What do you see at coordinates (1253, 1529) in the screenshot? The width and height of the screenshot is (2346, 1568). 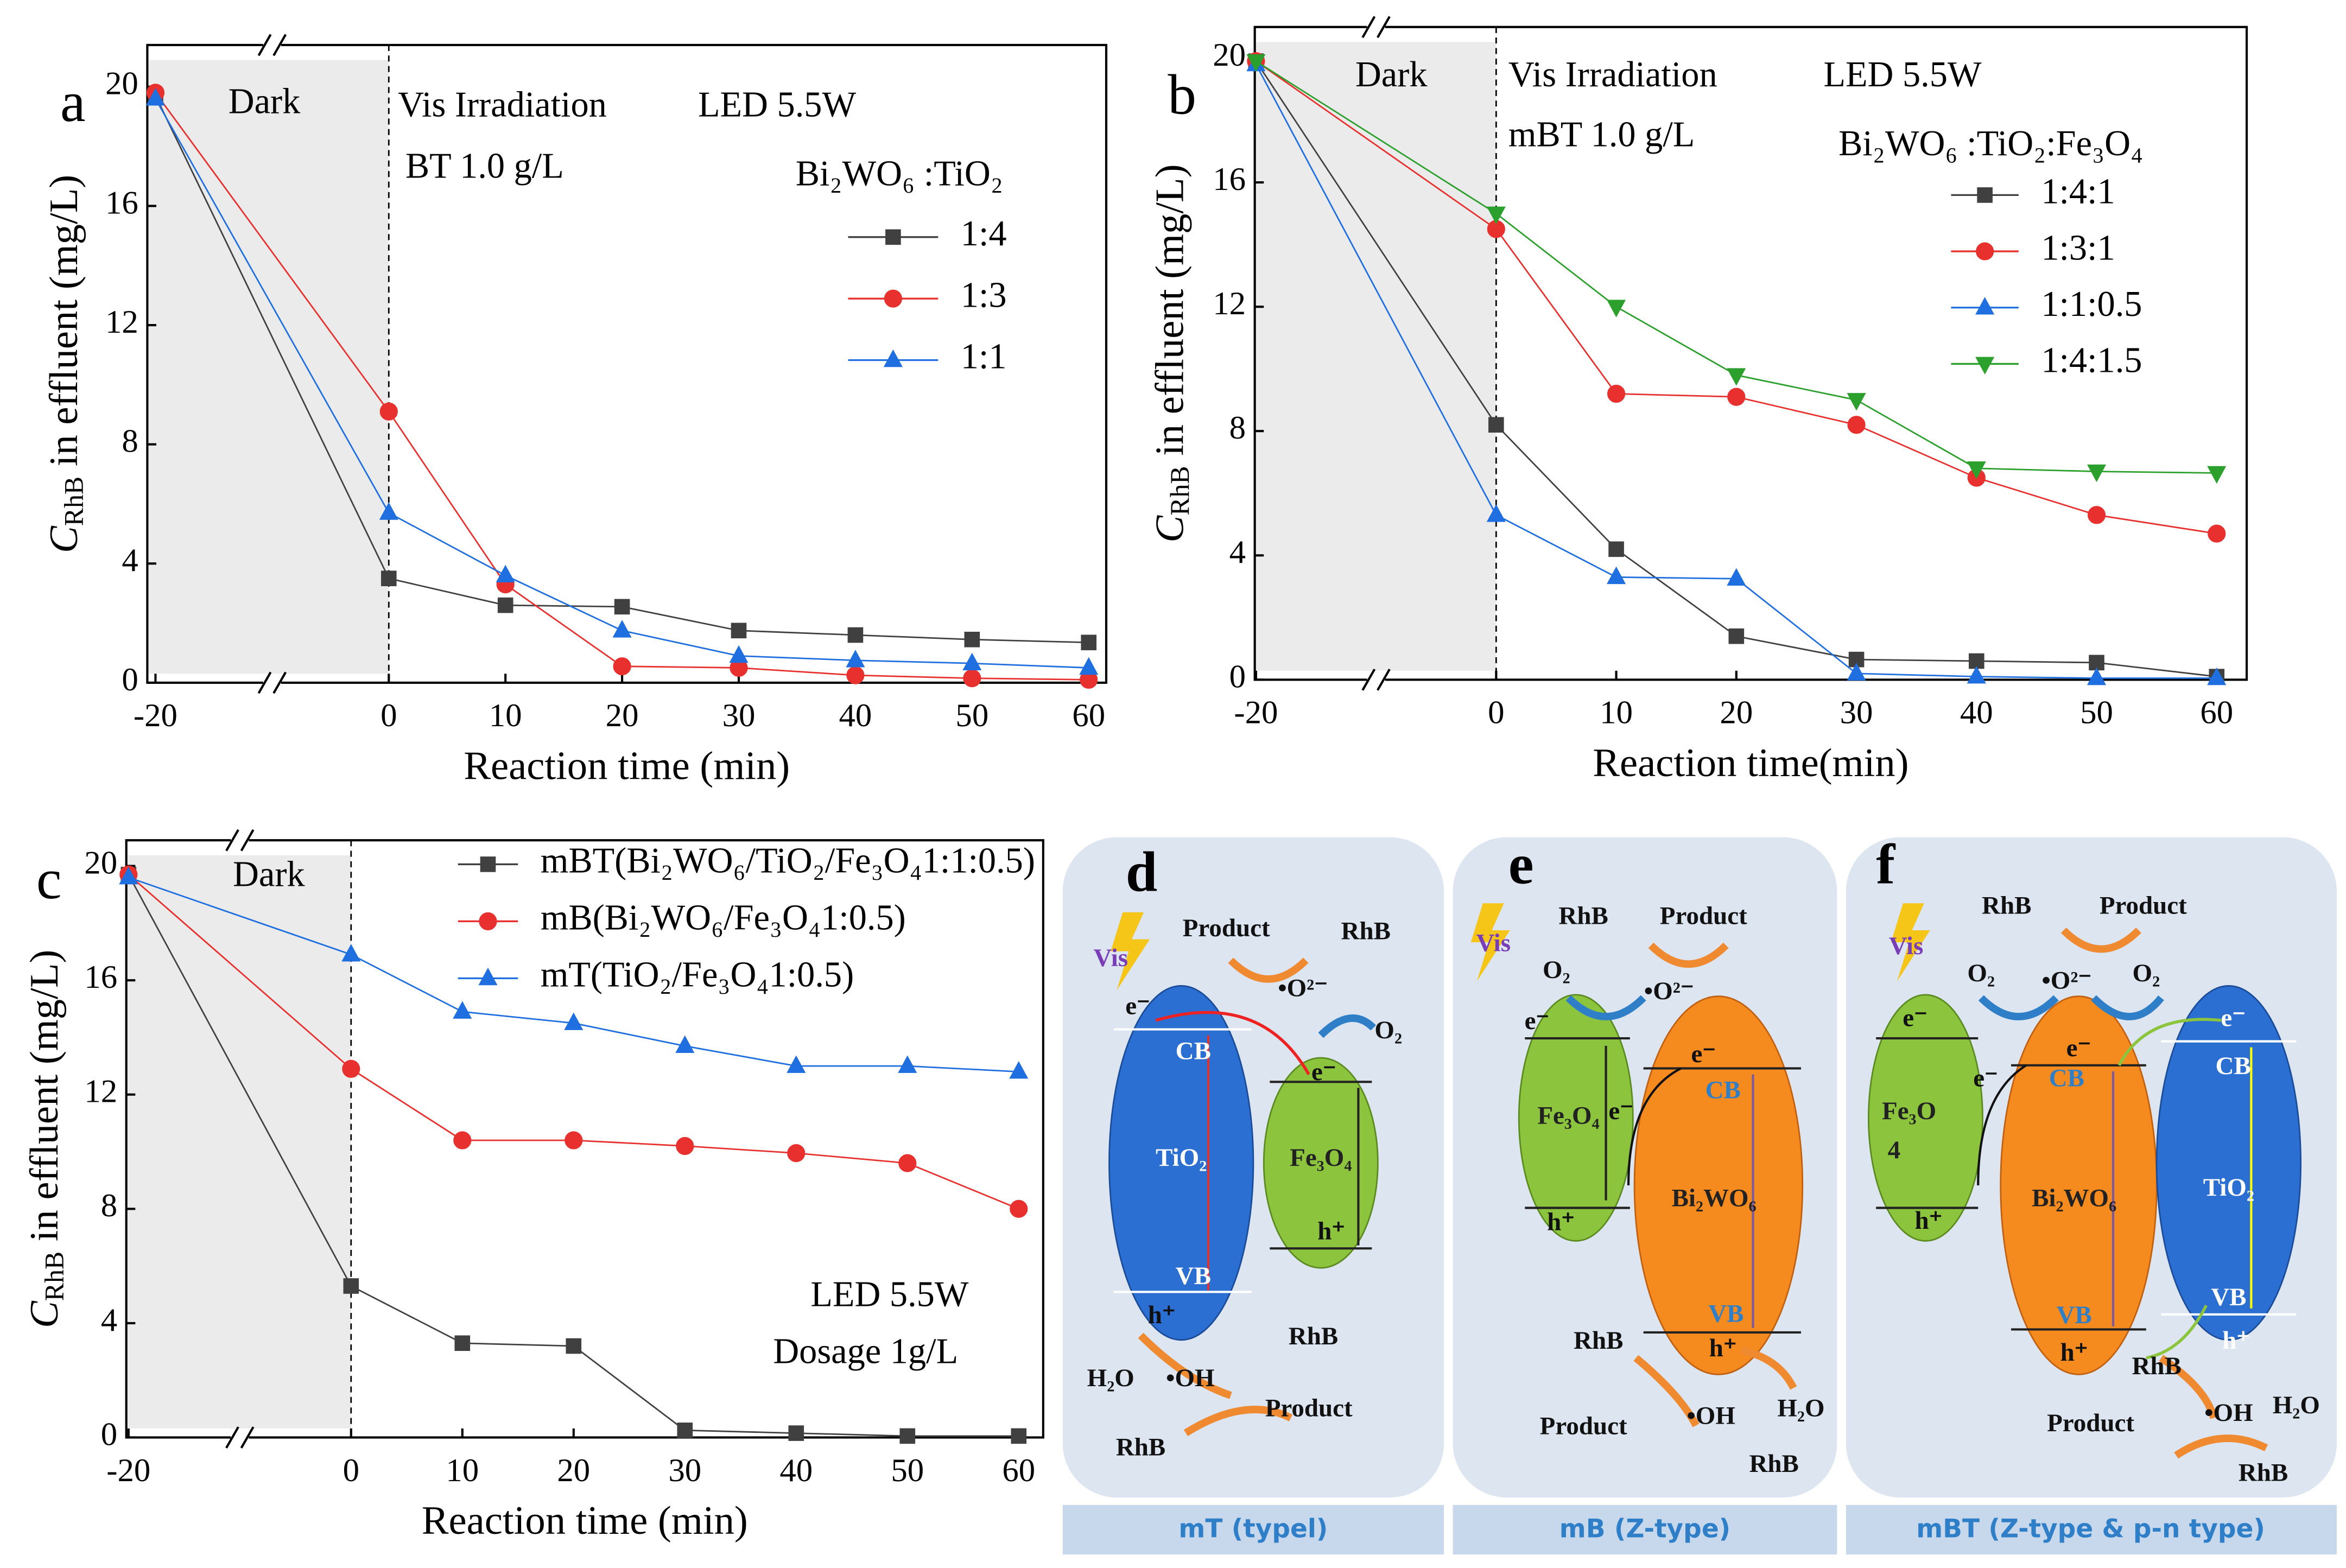 I see `diagram-caption: mT (typel)` at bounding box center [1253, 1529].